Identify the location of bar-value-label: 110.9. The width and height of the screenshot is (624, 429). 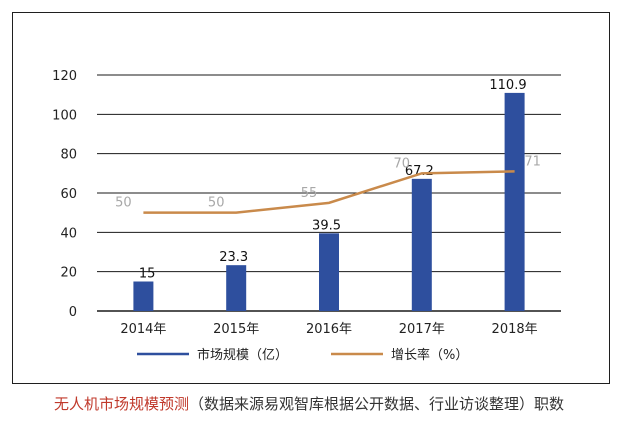
(507, 85).